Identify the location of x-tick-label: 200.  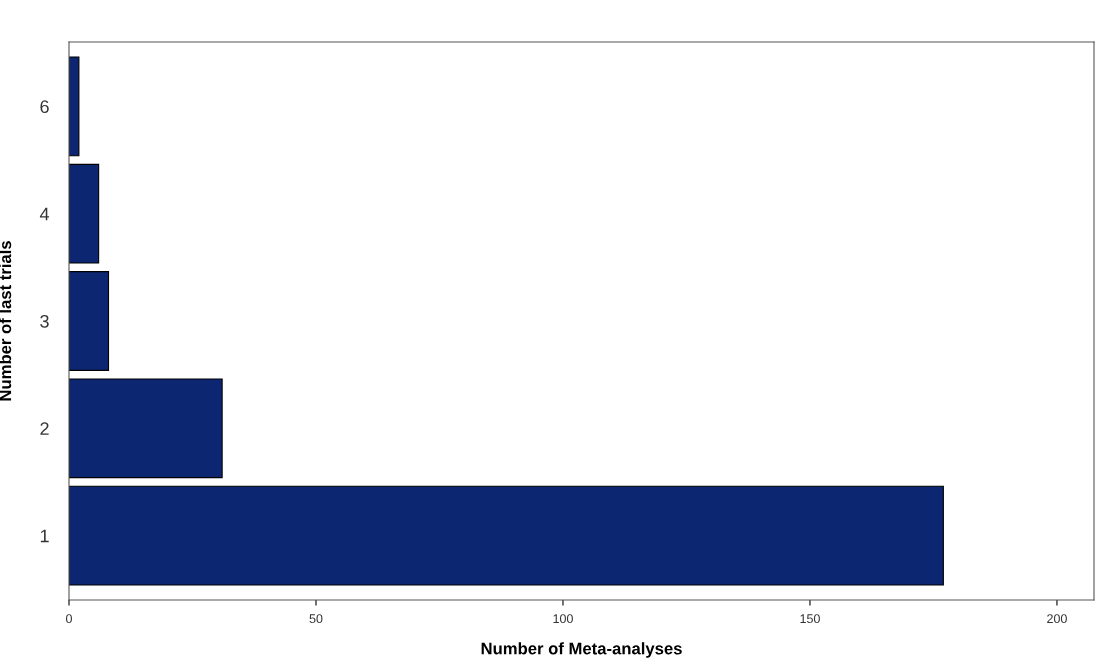
(1057, 619).